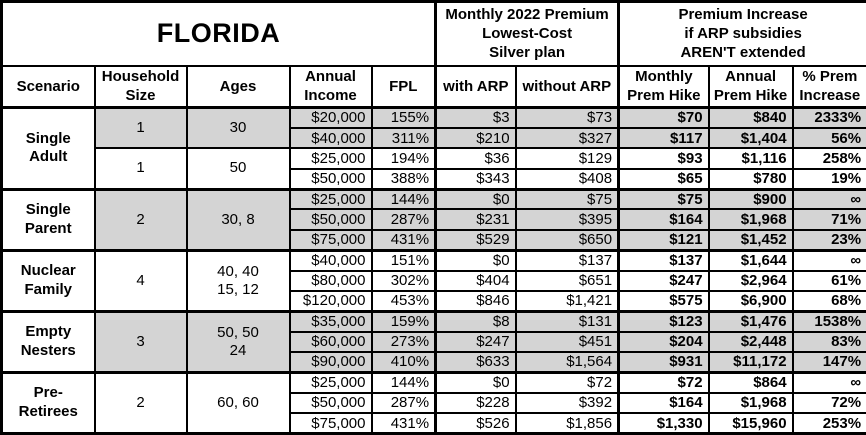 This screenshot has width=866, height=435. Describe the element at coordinates (475, 382) in the screenshot. I see `with-arp-cell: $0` at that location.